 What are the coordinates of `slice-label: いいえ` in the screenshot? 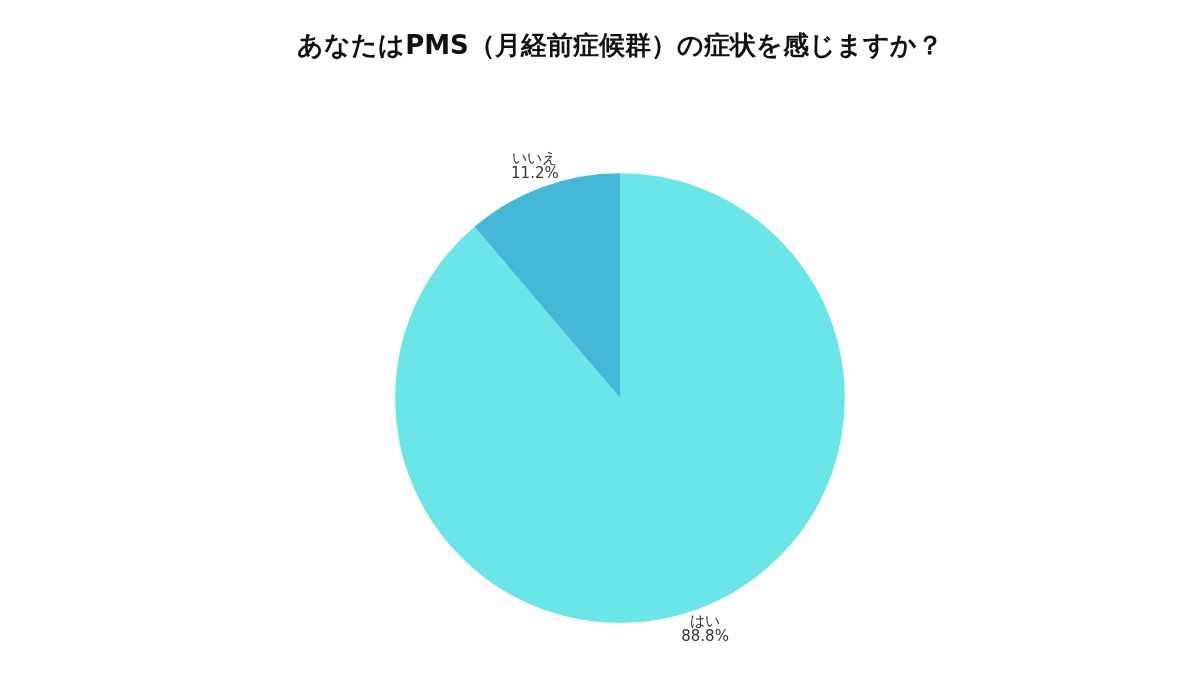 It's located at (535, 157).